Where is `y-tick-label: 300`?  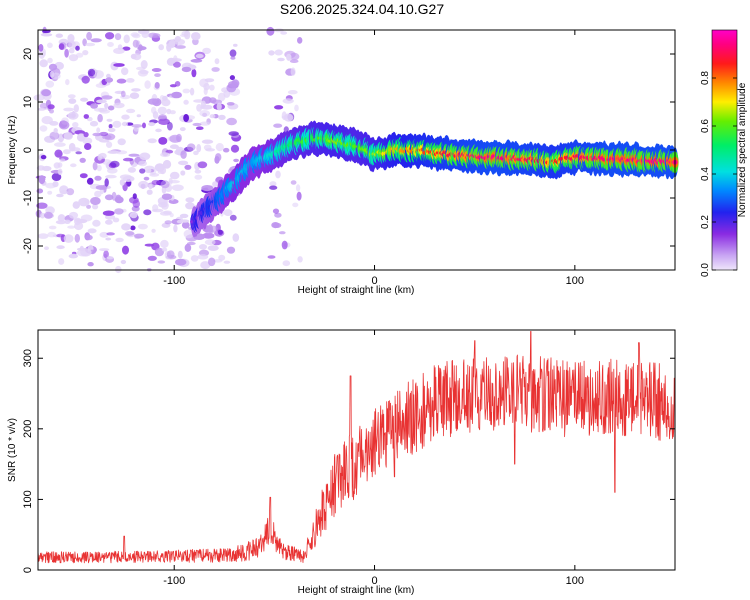 y-tick-label: 300 is located at coordinates (28, 358).